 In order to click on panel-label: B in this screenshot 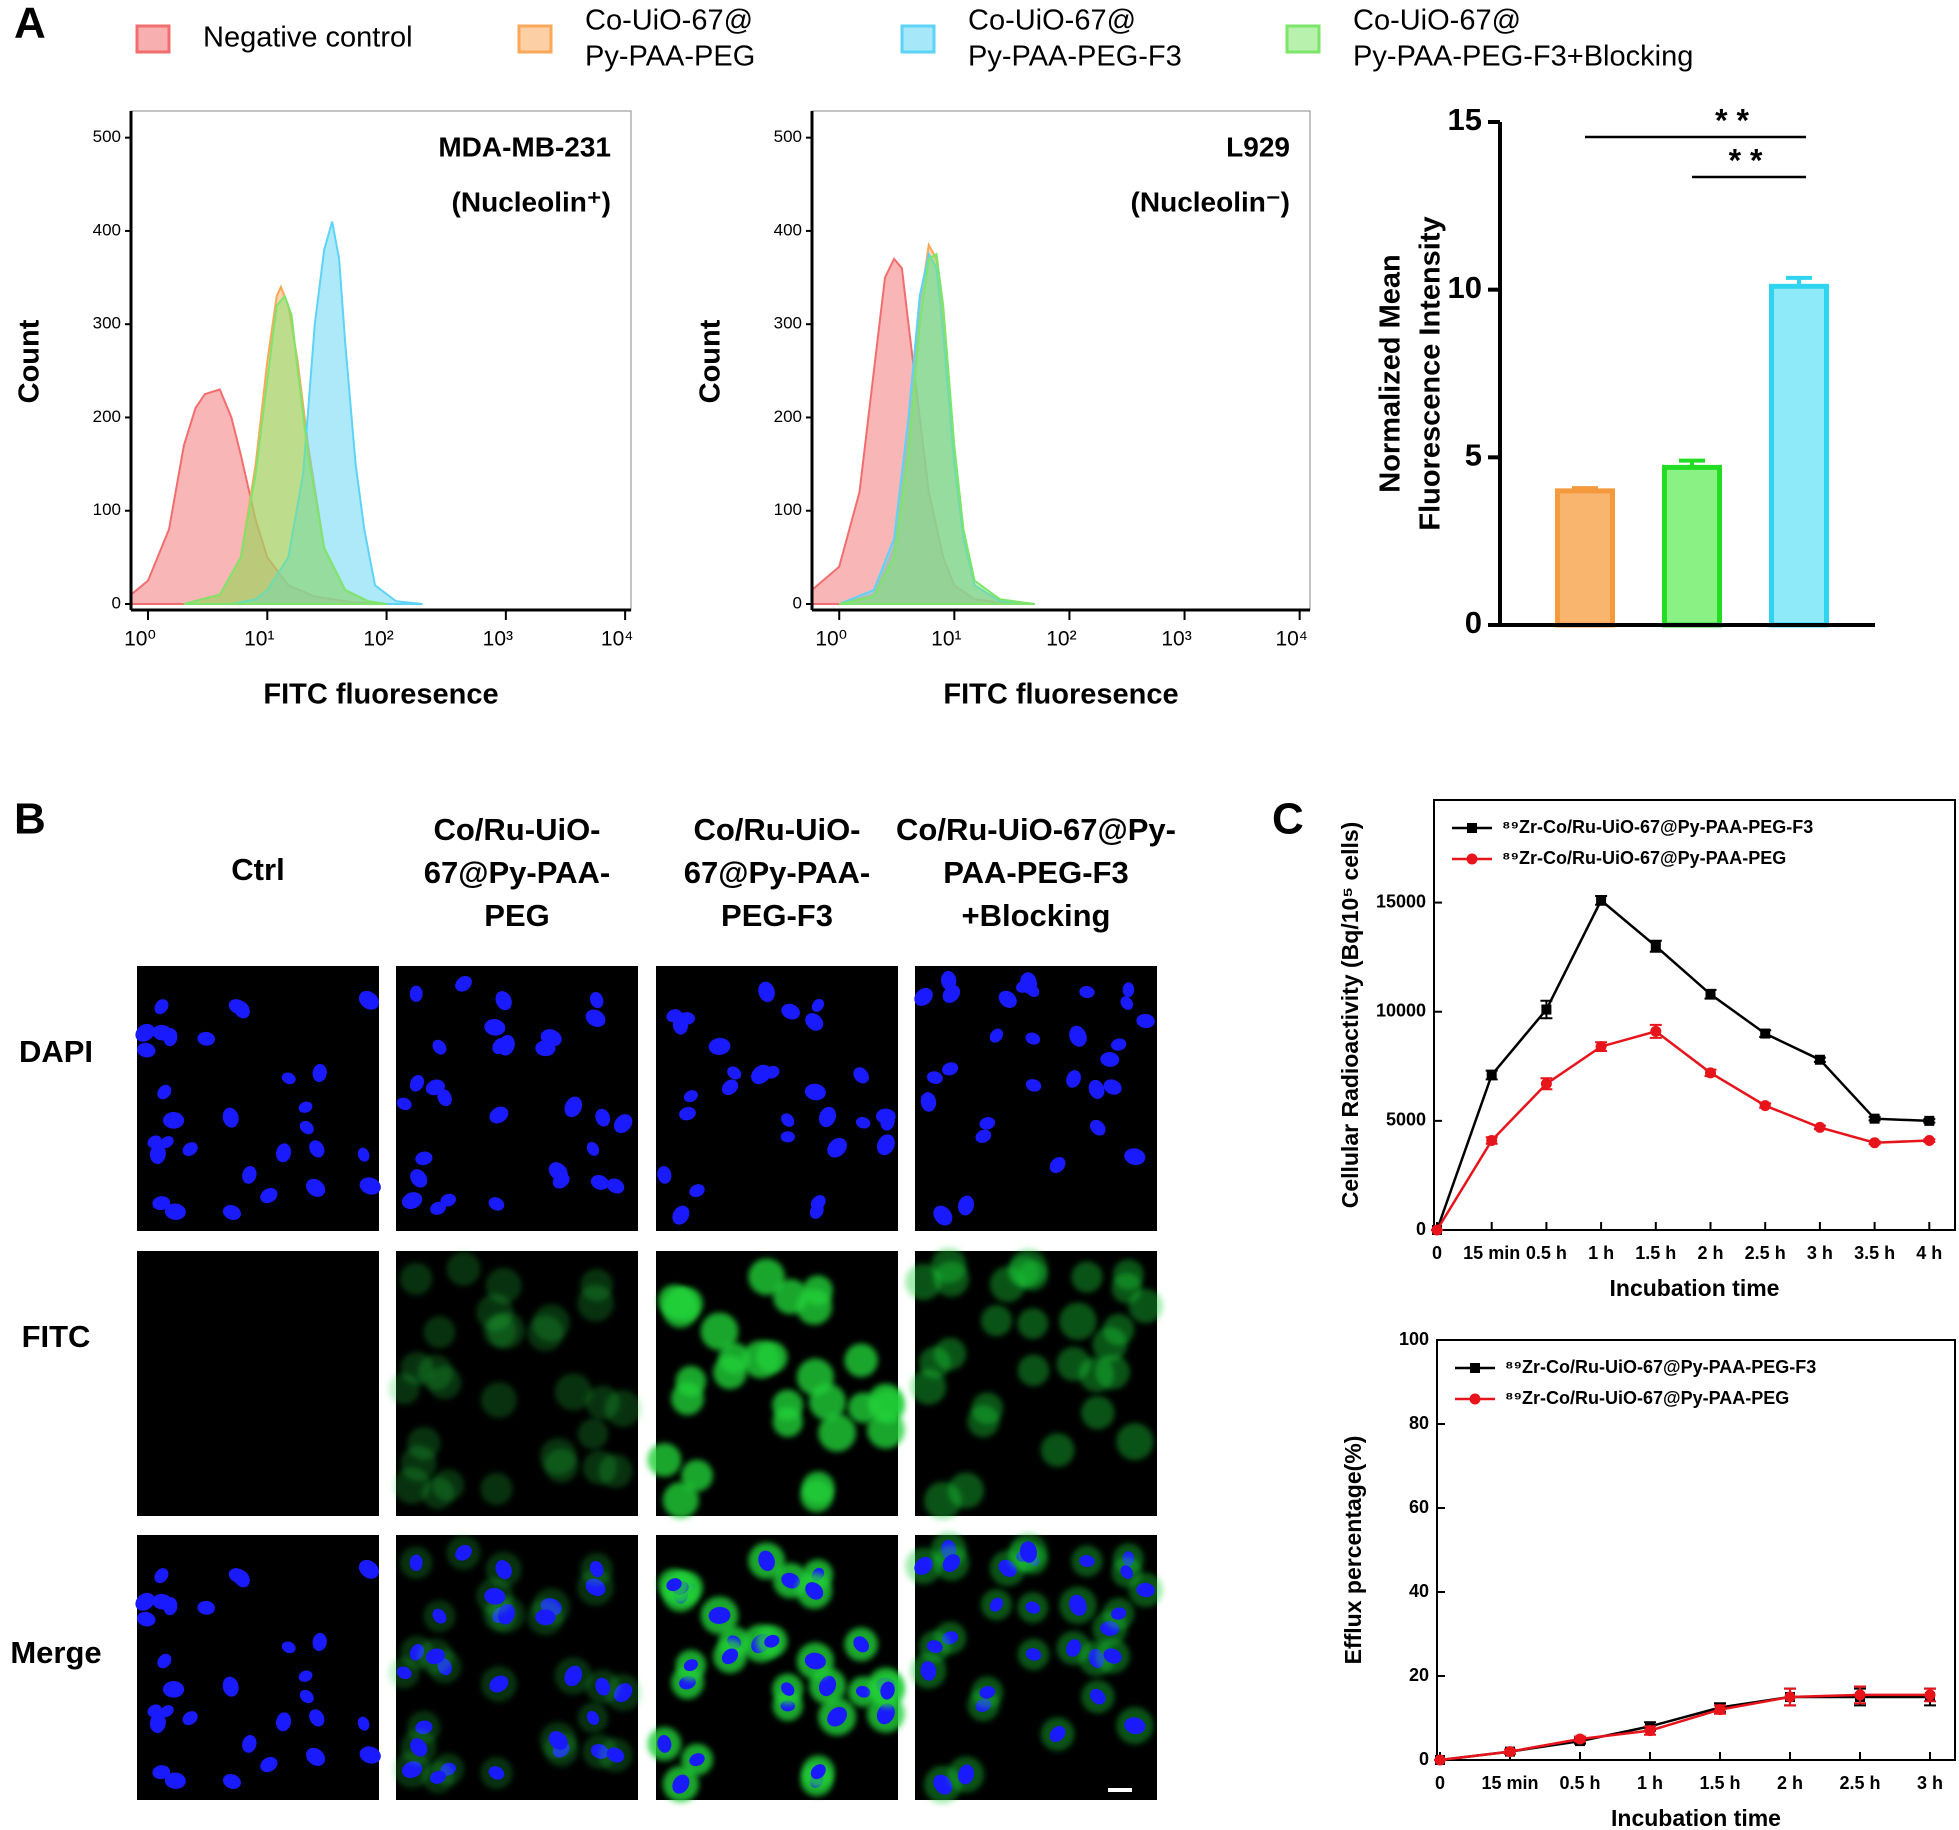, I will do `click(30, 819)`.